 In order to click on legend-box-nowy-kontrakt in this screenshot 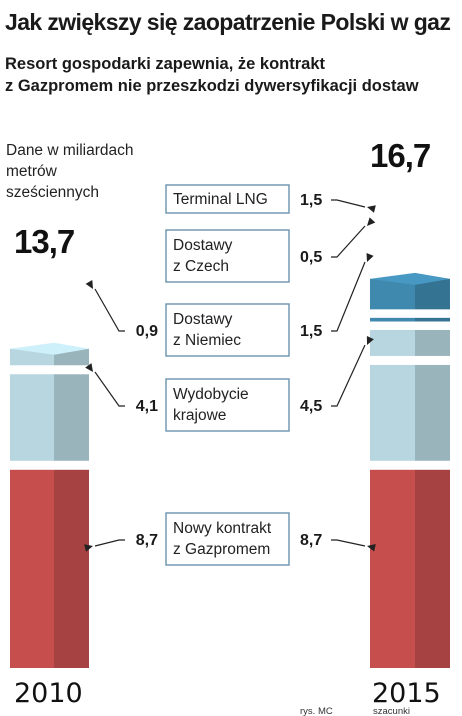, I will do `click(227, 539)`.